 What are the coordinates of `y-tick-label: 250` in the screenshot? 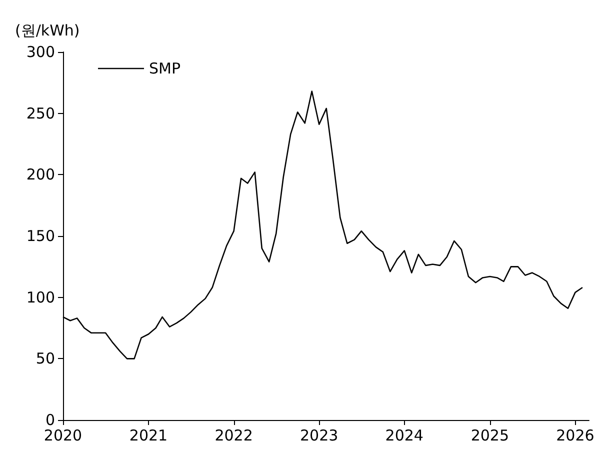 It's located at (40, 113).